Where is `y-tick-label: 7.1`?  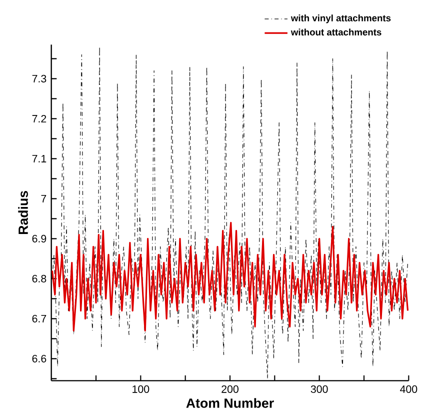 y-tick-label: 7.1 is located at coordinates (39, 158).